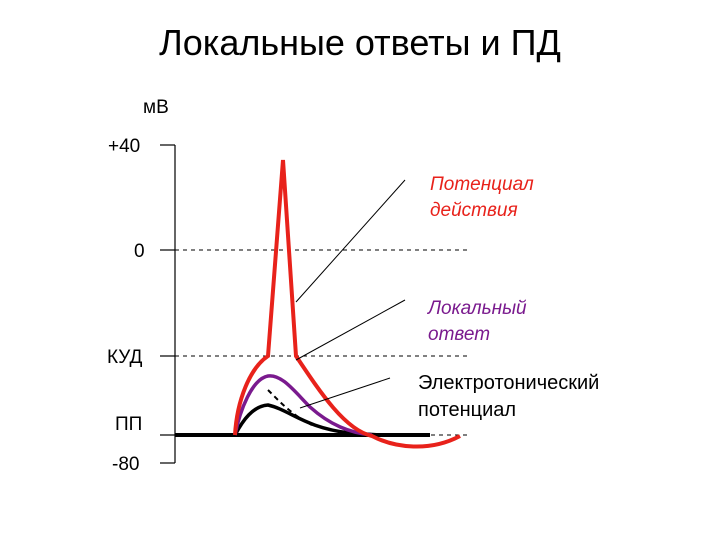  I want to click on electrotonic-label-line2: потенциал, so click(467, 410).